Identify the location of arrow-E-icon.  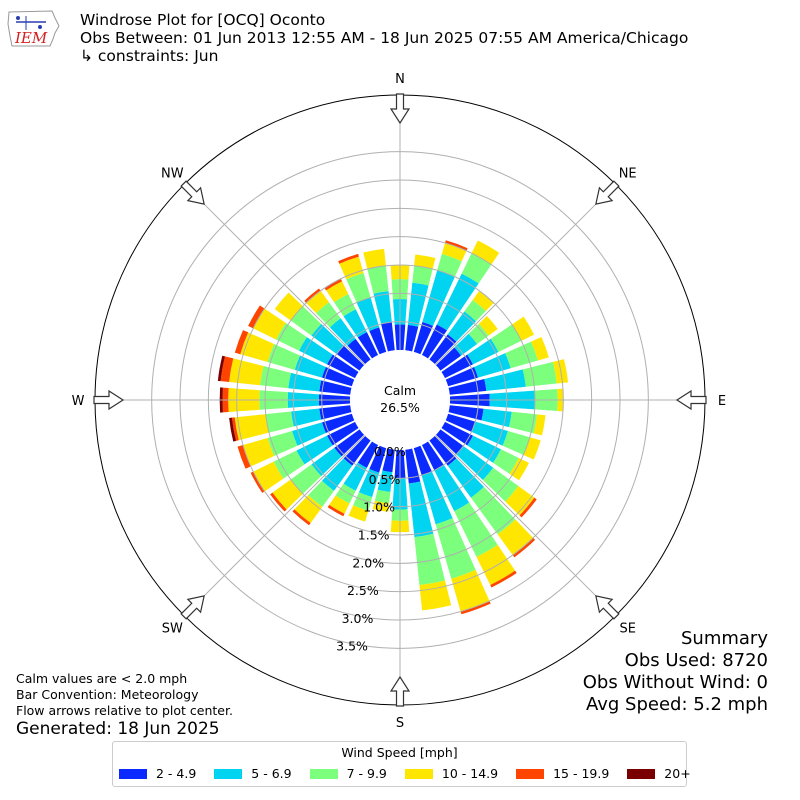
(691, 400).